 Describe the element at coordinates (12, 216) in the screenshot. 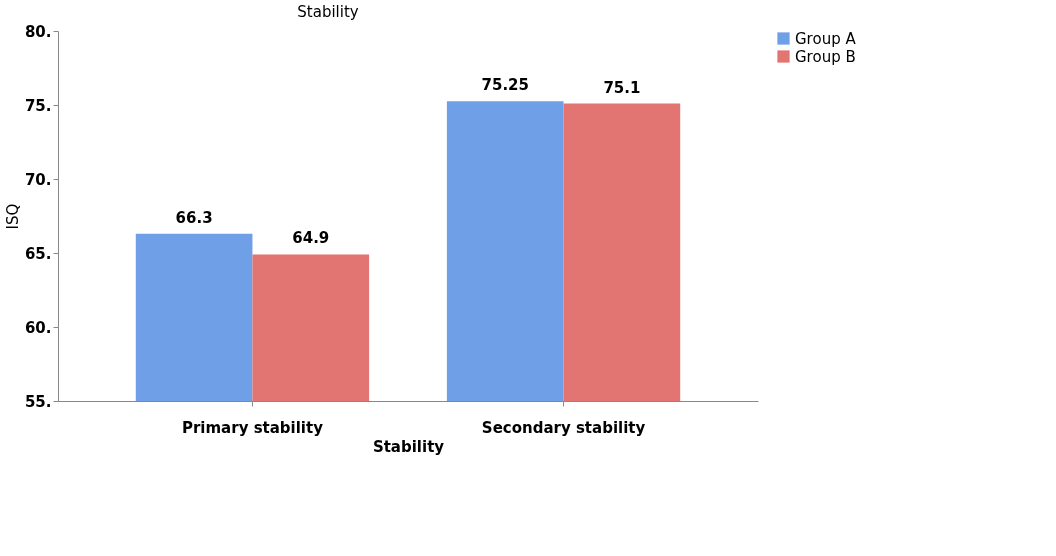

I see `y-axis-title: ISQ` at that location.